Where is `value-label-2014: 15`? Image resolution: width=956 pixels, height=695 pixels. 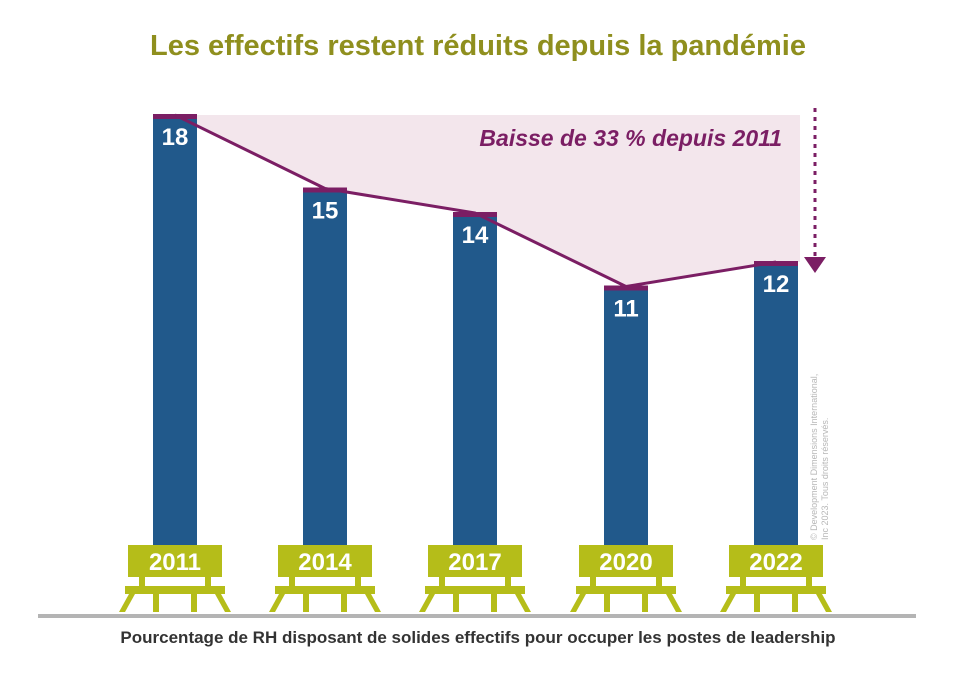
value-label-2014: 15 is located at coordinates (325, 211).